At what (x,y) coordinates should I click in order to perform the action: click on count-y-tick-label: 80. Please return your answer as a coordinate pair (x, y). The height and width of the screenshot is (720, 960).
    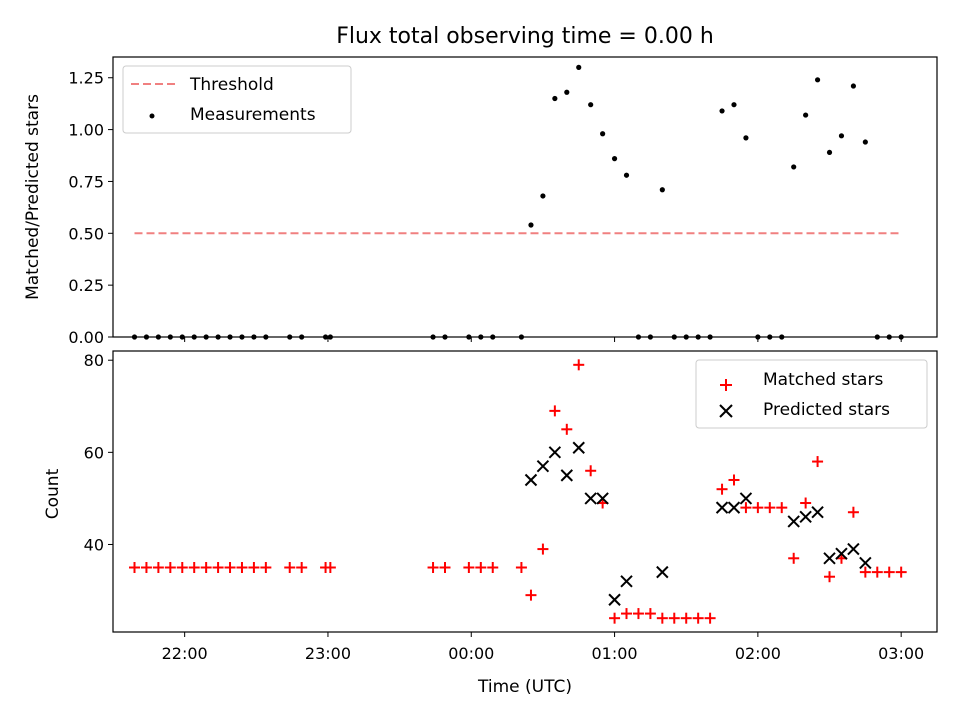
    Looking at the image, I should click on (94, 360).